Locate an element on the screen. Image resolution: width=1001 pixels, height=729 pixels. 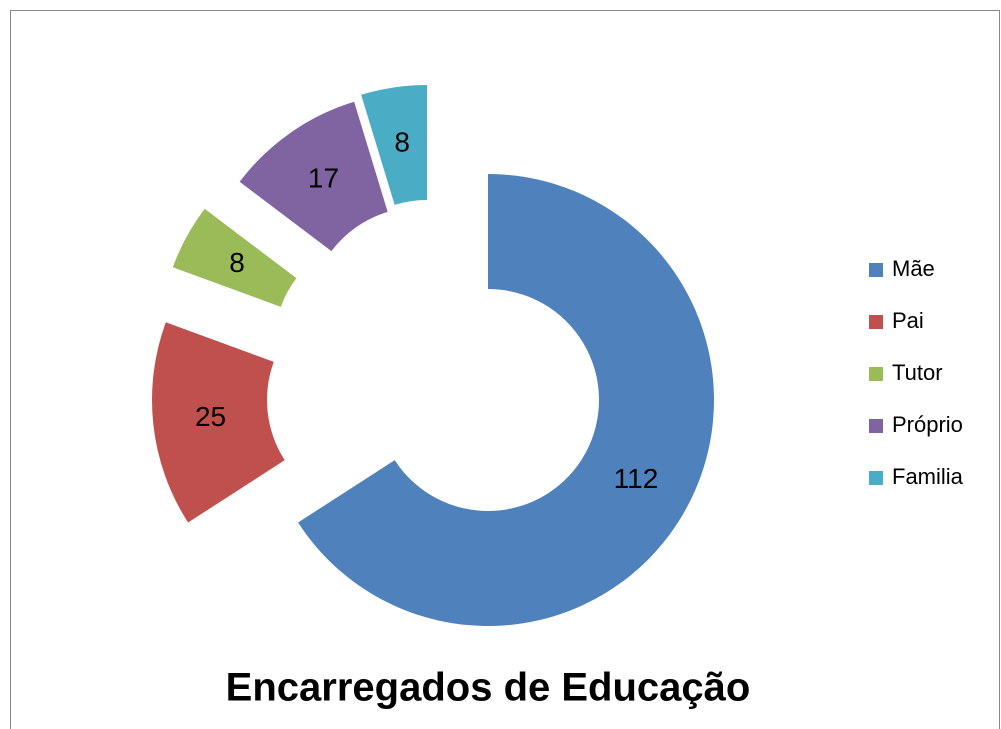
legend-label: Familia is located at coordinates (928, 476).